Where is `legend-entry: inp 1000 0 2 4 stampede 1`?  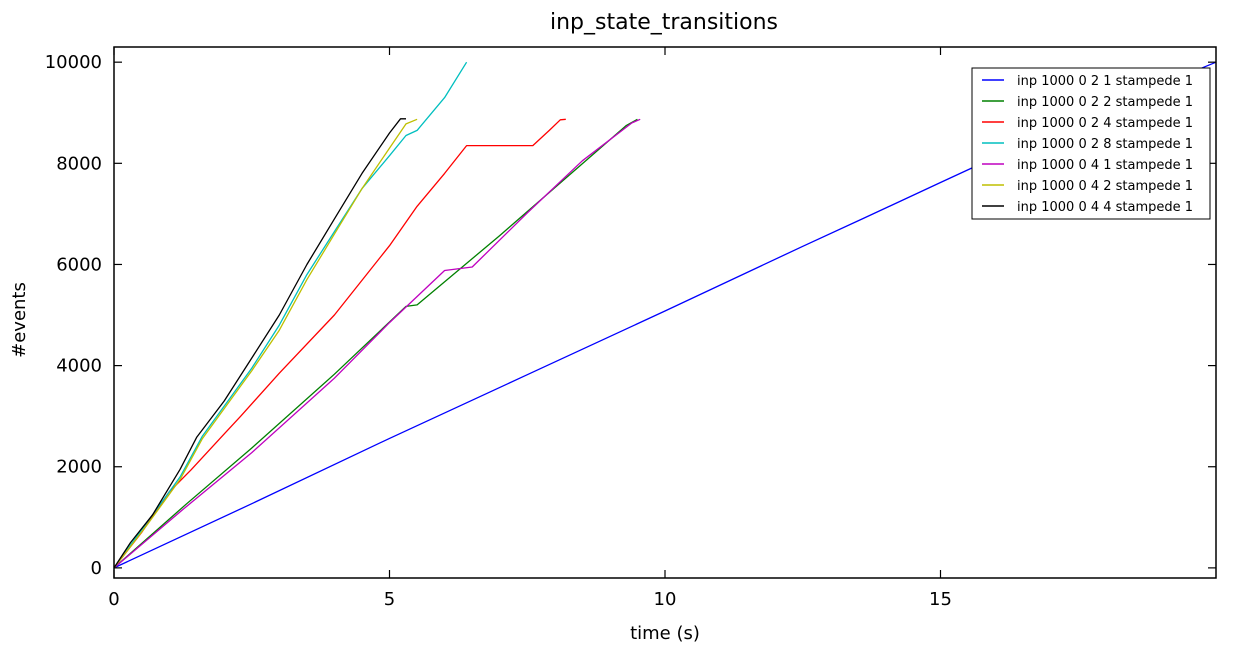 legend-entry: inp 1000 0 2 4 stampede 1 is located at coordinates (1105, 123).